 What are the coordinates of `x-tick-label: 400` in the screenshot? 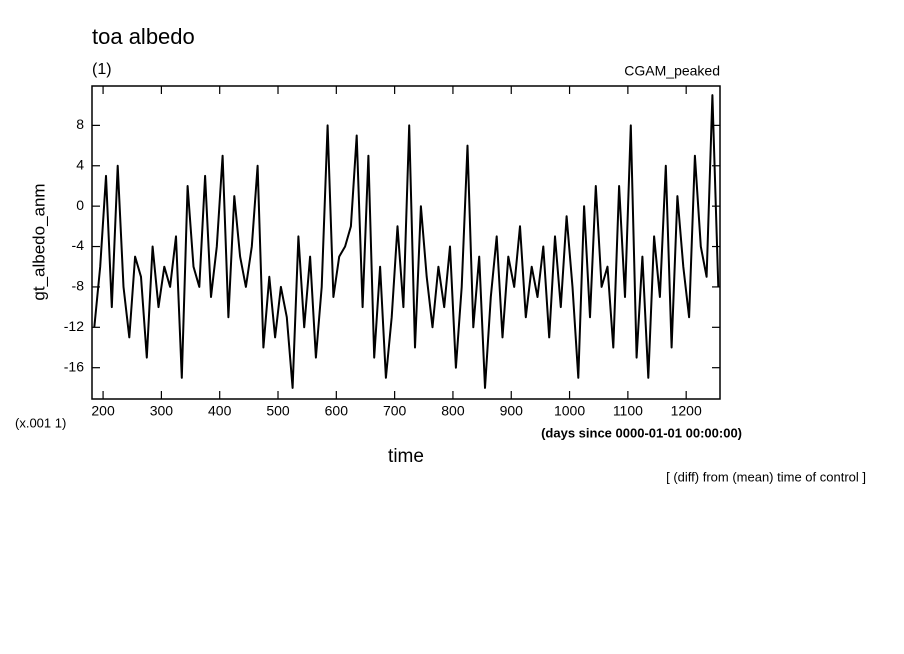 It's located at (220, 411).